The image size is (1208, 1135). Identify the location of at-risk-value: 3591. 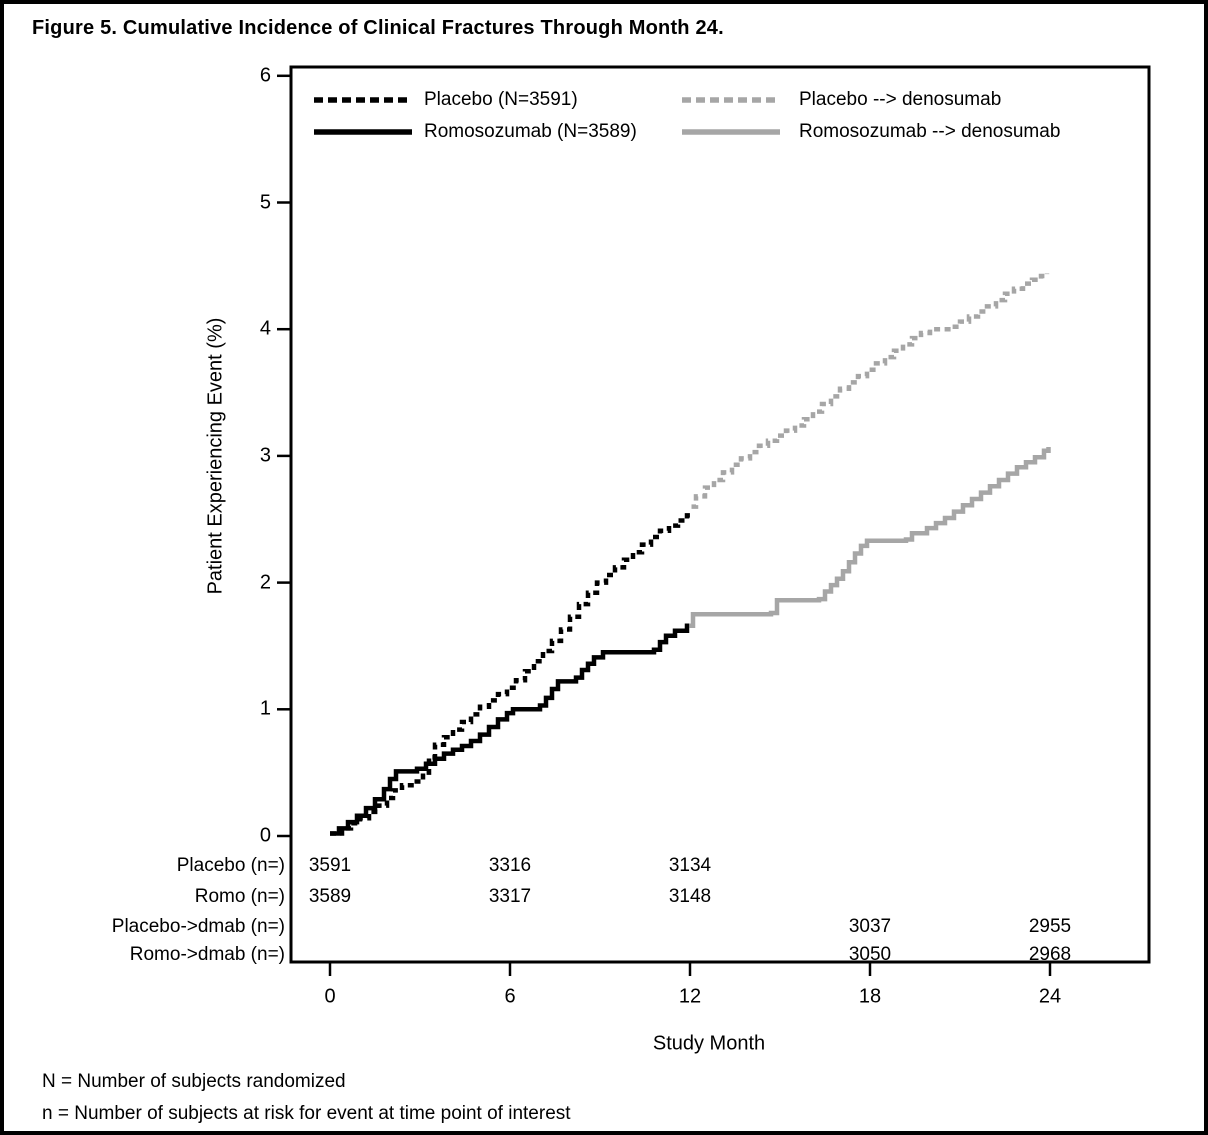
(330, 865).